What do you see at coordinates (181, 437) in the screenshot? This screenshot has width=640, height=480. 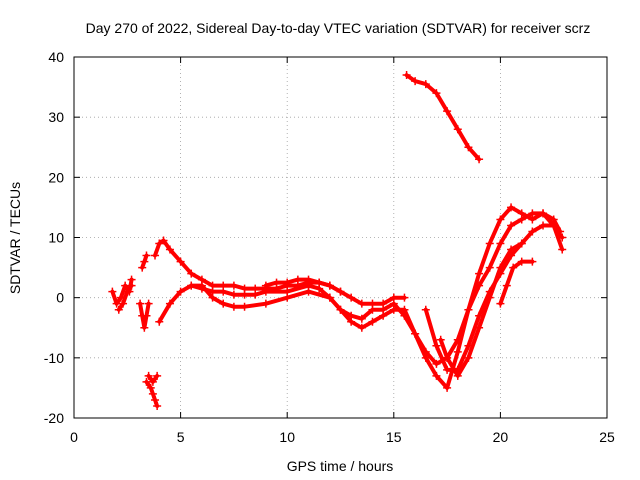 I see `x-tick-label: 5` at bounding box center [181, 437].